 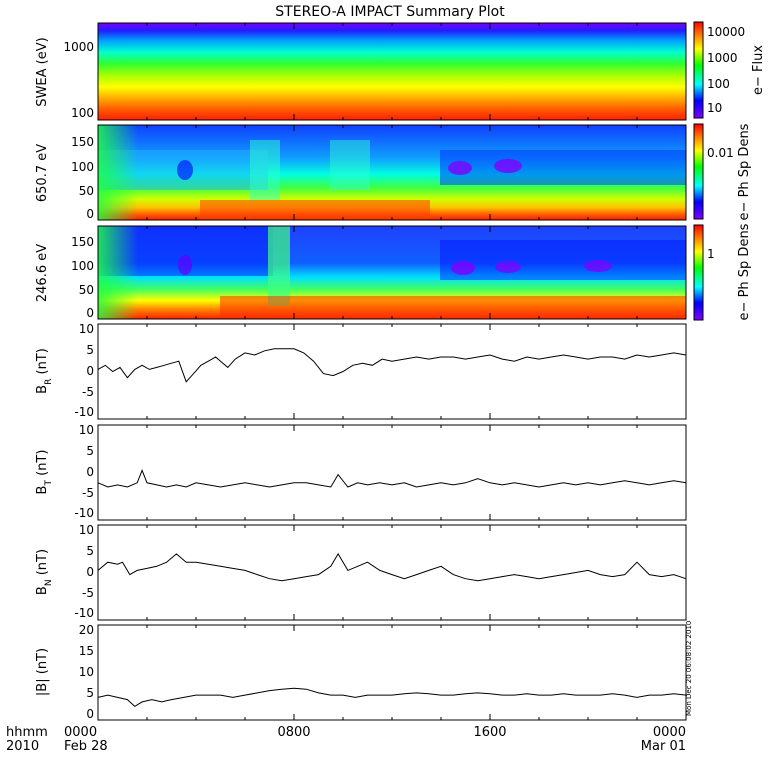 I want to click on bn-ylabel: BN (nT), so click(x=44, y=572).